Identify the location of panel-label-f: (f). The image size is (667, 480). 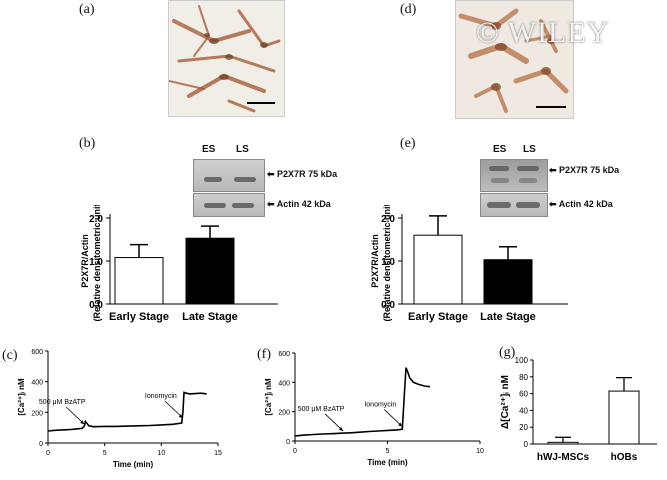
(264, 354).